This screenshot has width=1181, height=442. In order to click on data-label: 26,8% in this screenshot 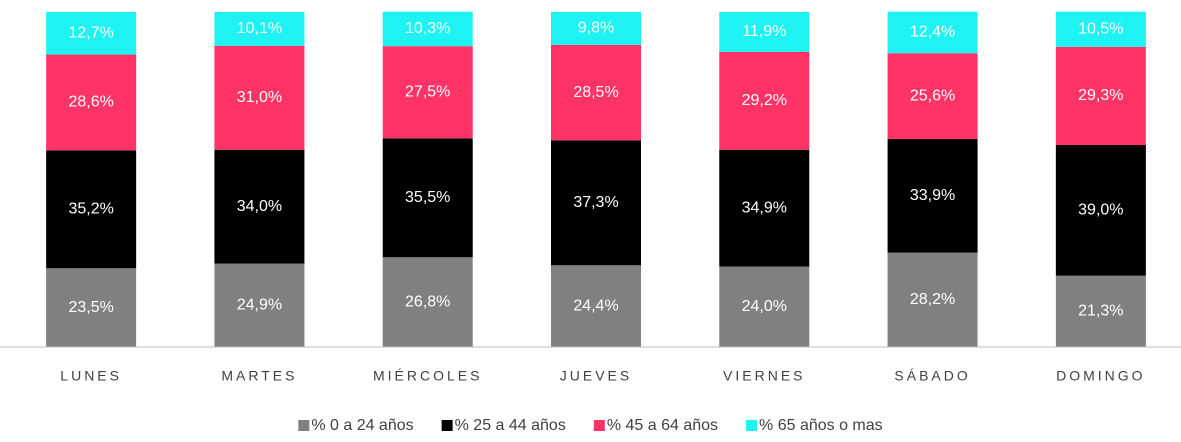, I will do `click(427, 301)`.